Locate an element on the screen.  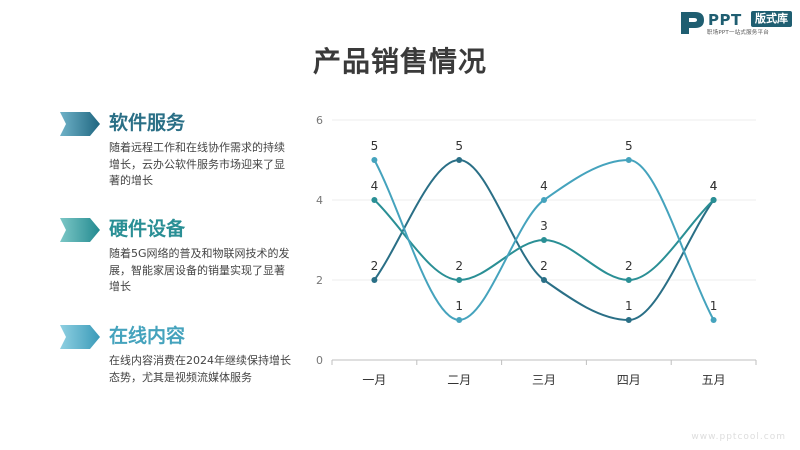
logo-tagline: 职场PPT一站式服务平台 is located at coordinates (738, 33).